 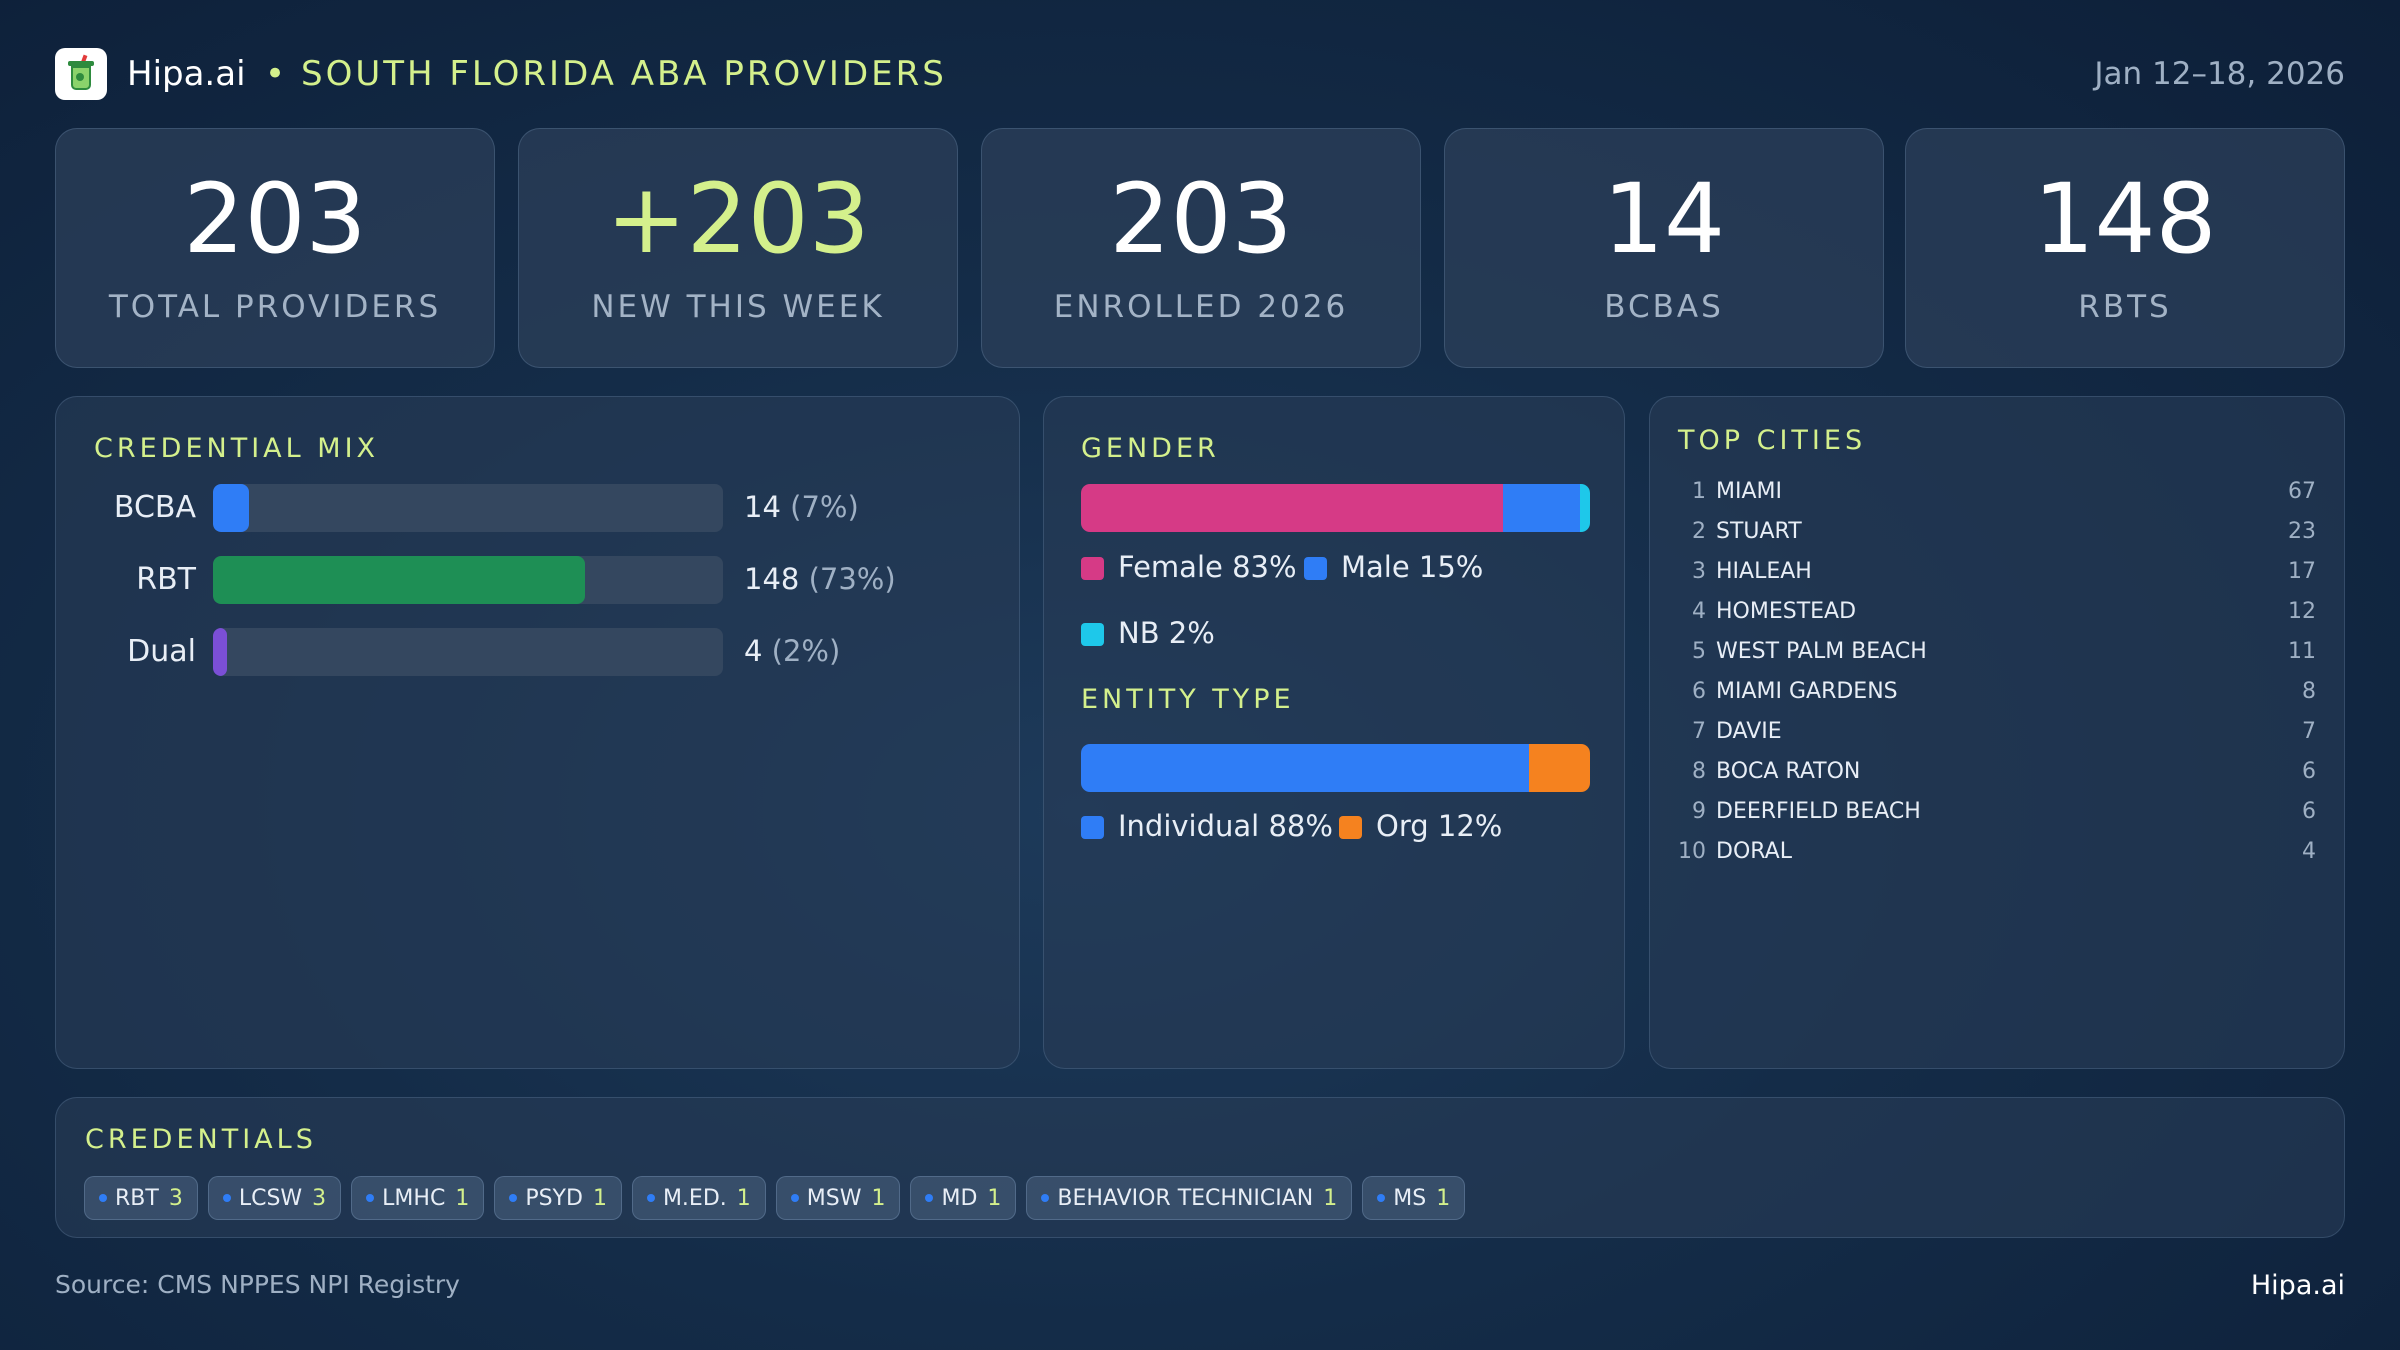 What do you see at coordinates (201, 1139) in the screenshot?
I see `credentials-title: CREDENTIALS` at bounding box center [201, 1139].